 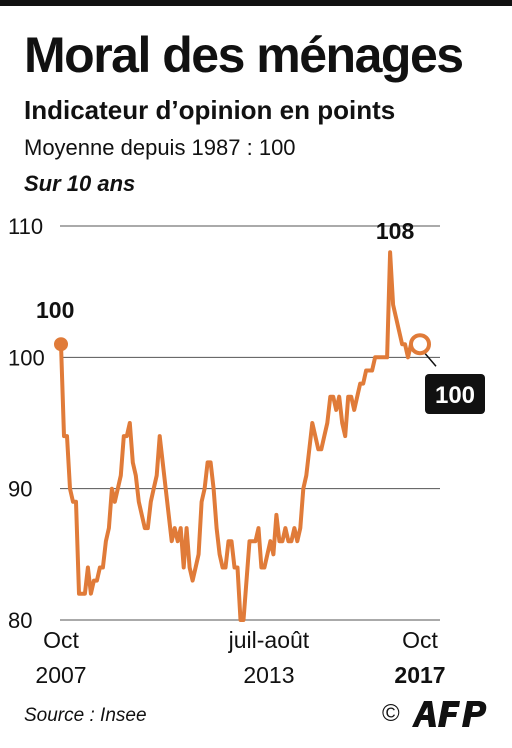 What do you see at coordinates (25, 226) in the screenshot?
I see `y-tick-label: 110` at bounding box center [25, 226].